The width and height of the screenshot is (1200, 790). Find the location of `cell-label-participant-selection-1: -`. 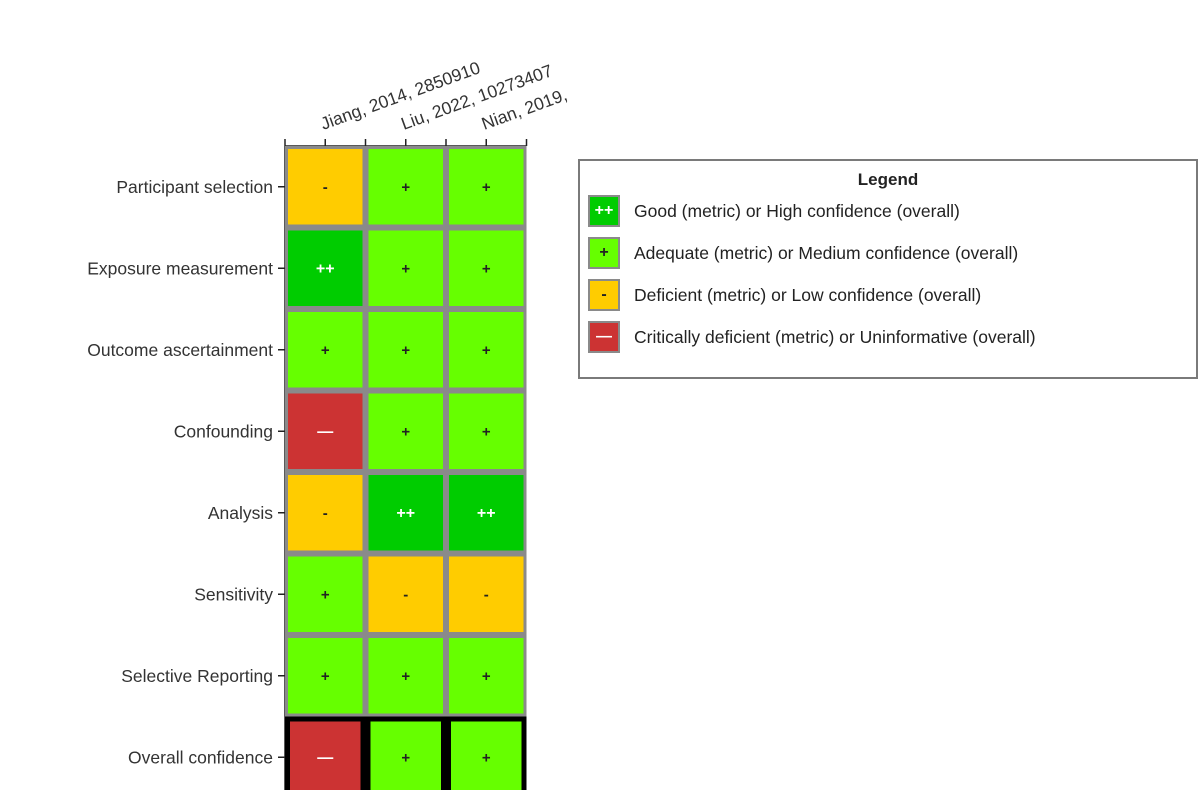

cell-label-participant-selection-1: - is located at coordinates (325, 187).